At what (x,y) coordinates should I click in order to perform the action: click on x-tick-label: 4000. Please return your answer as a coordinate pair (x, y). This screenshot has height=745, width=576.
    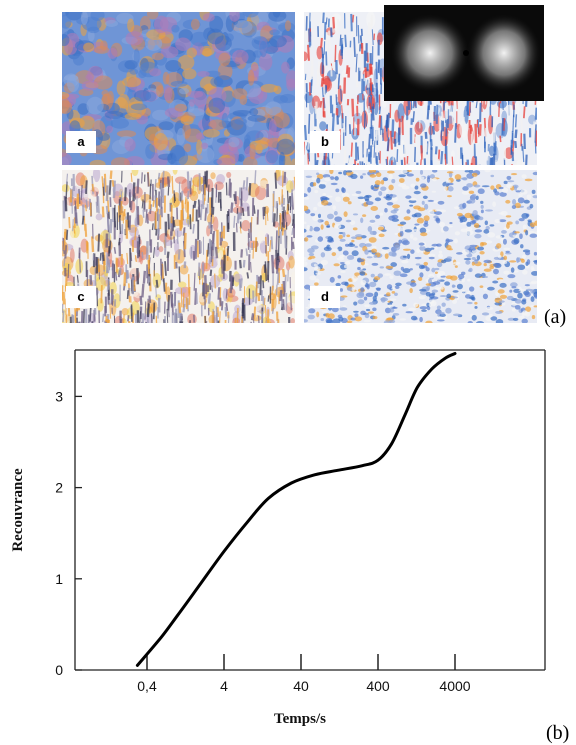
    Looking at the image, I should click on (454, 686).